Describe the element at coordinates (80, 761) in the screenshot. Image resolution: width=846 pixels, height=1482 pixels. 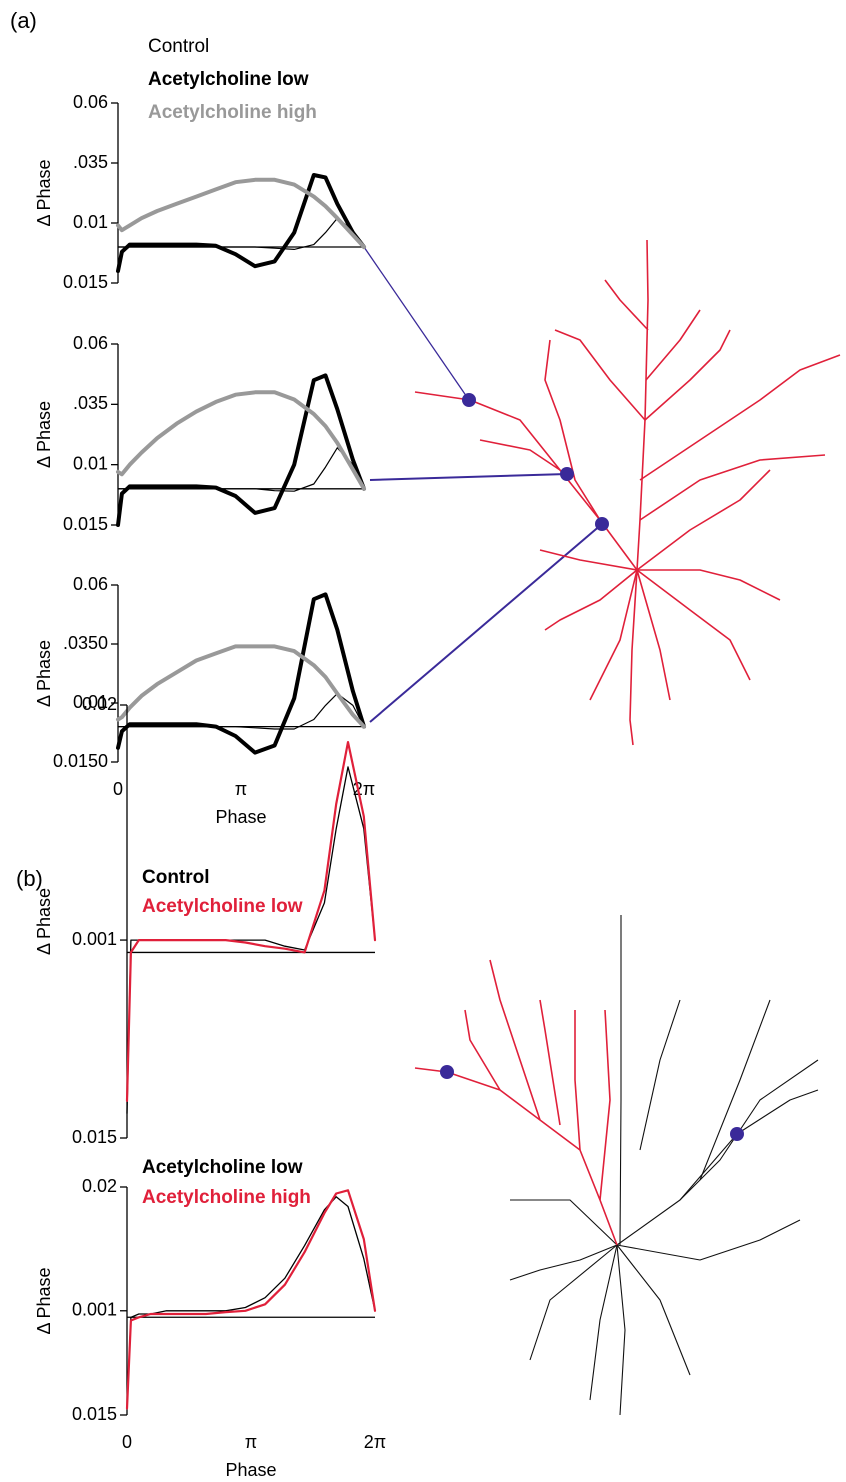
I see `y-tick-label: 0.0150` at that location.